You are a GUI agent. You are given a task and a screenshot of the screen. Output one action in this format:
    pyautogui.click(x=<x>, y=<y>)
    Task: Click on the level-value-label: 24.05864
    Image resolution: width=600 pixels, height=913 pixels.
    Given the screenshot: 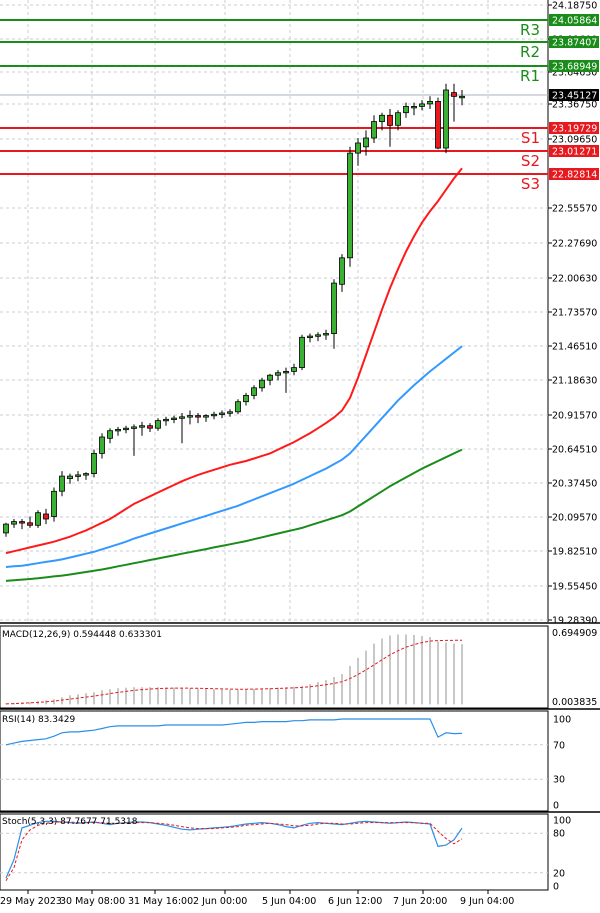 What is the action you would take?
    pyautogui.click(x=574, y=21)
    